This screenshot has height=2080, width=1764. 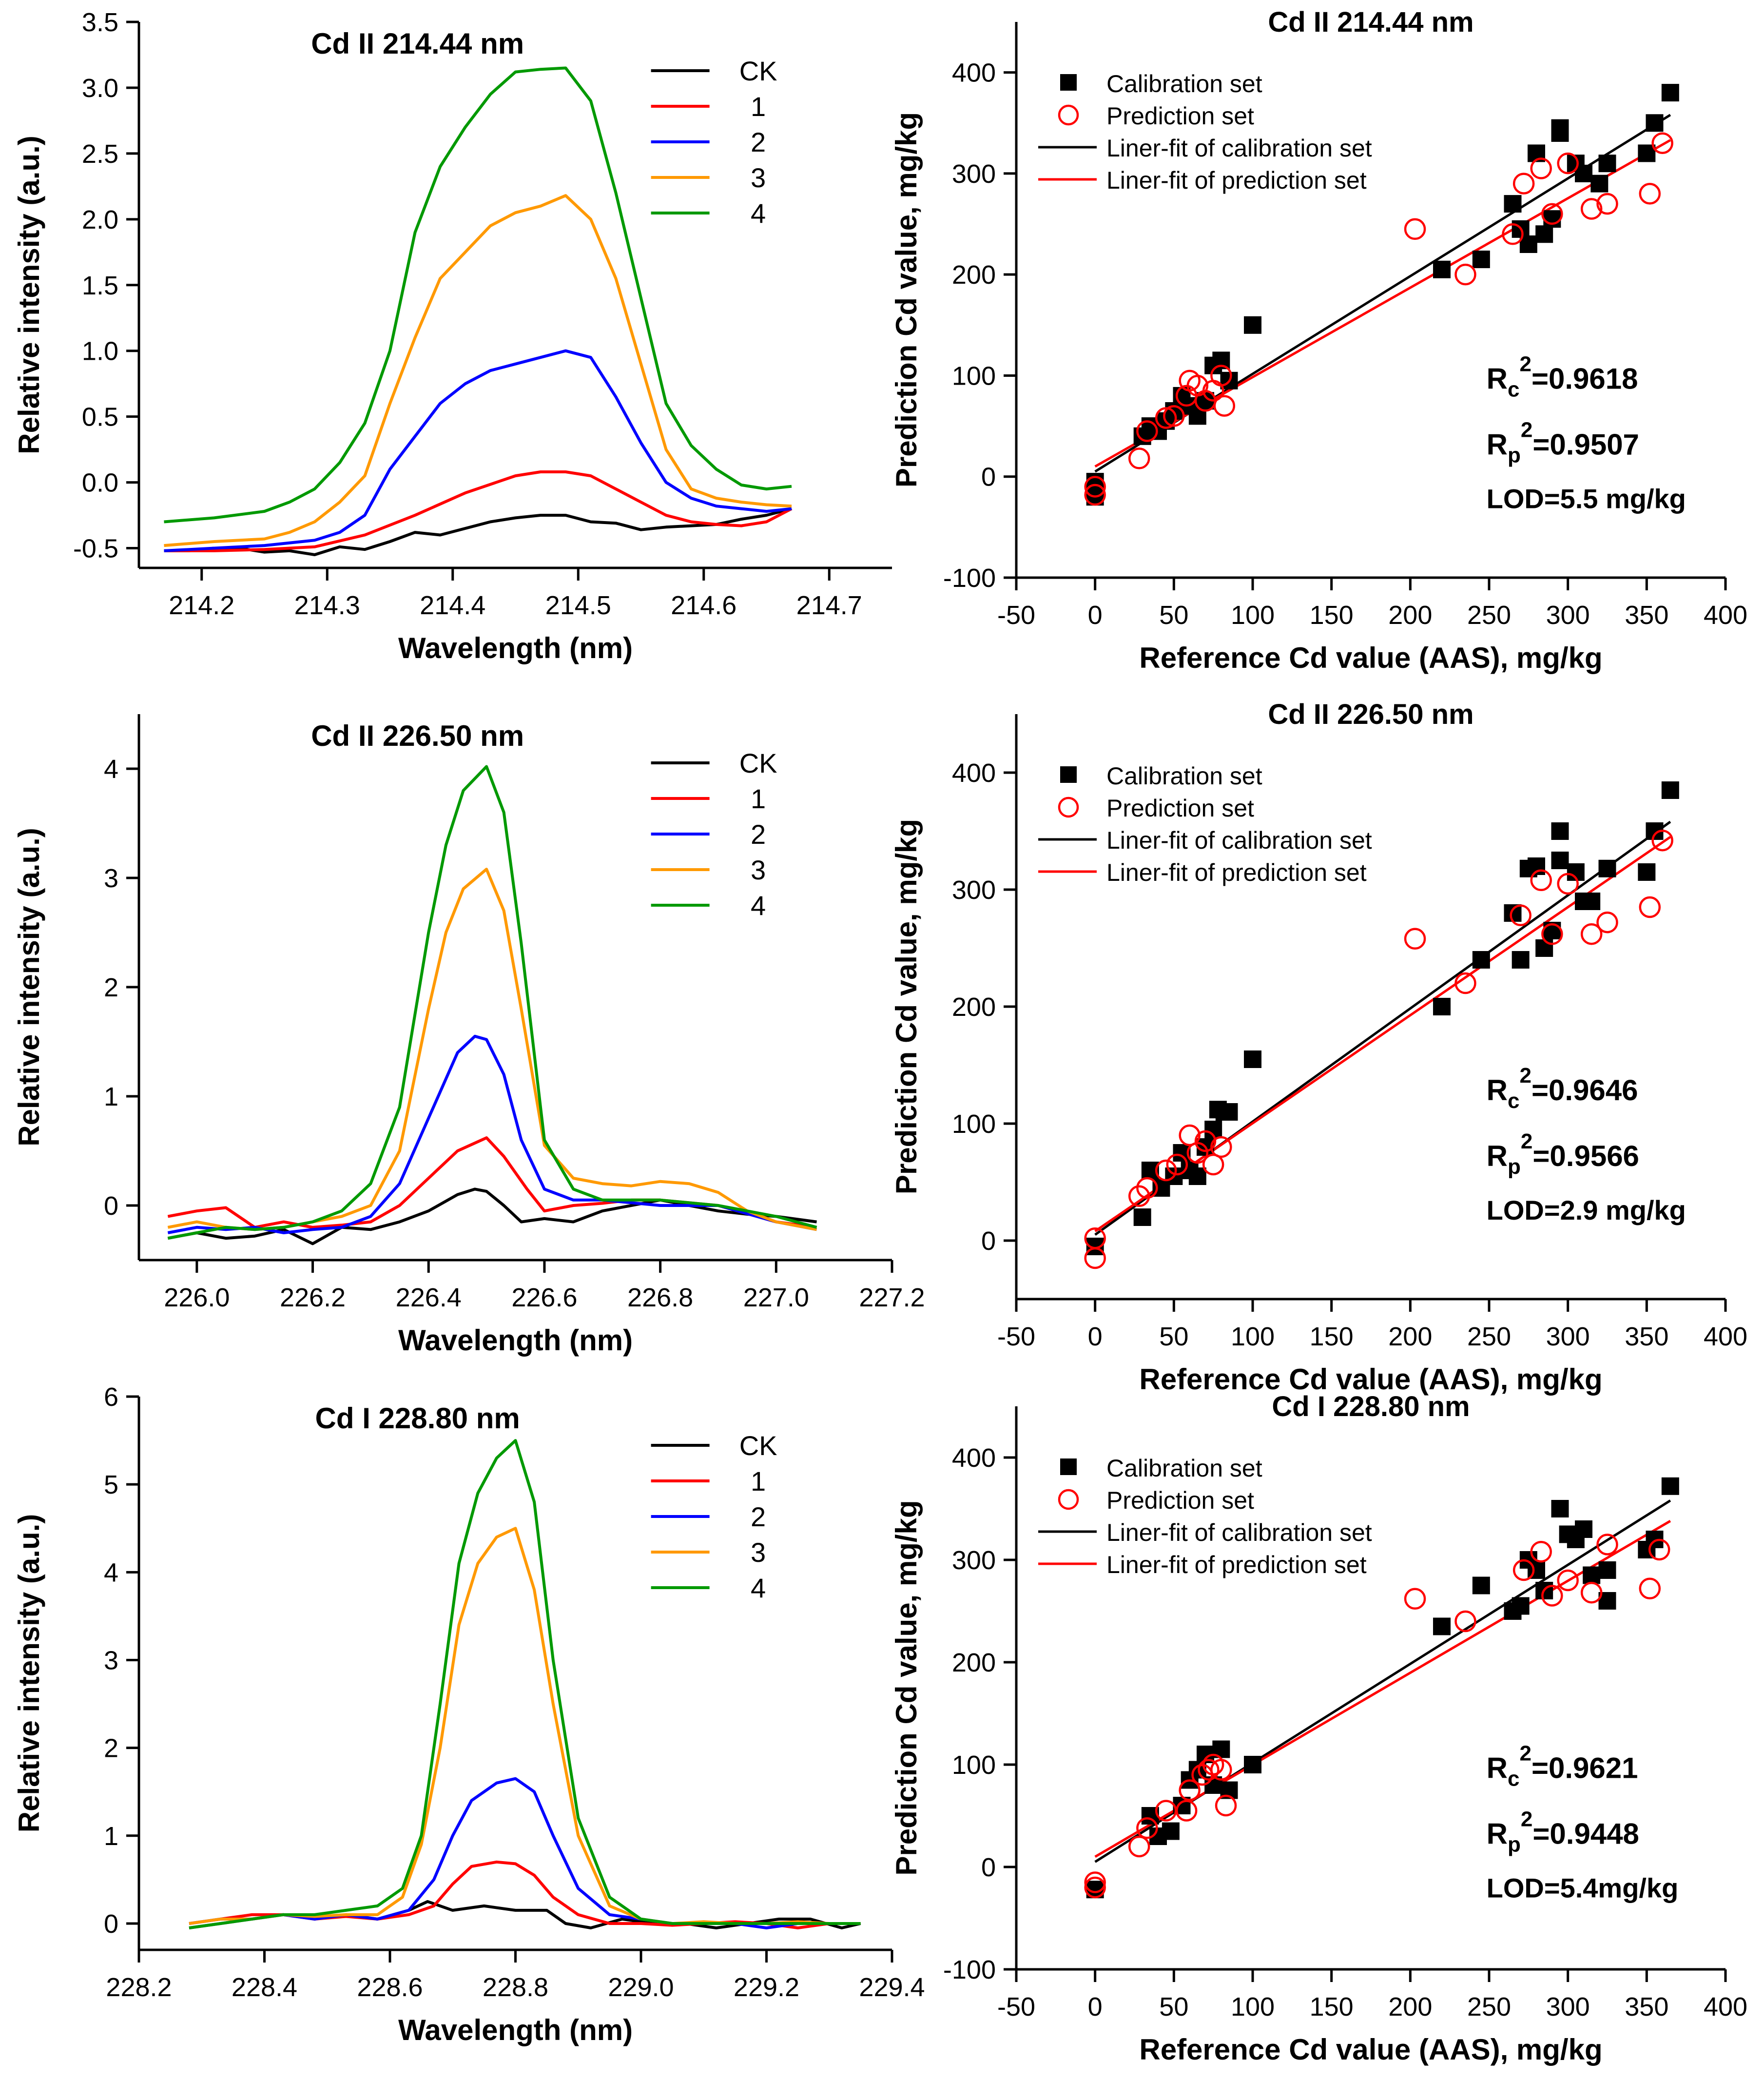 What do you see at coordinates (1410, 2007) in the screenshot?
I see `x-tick-label: 200` at bounding box center [1410, 2007].